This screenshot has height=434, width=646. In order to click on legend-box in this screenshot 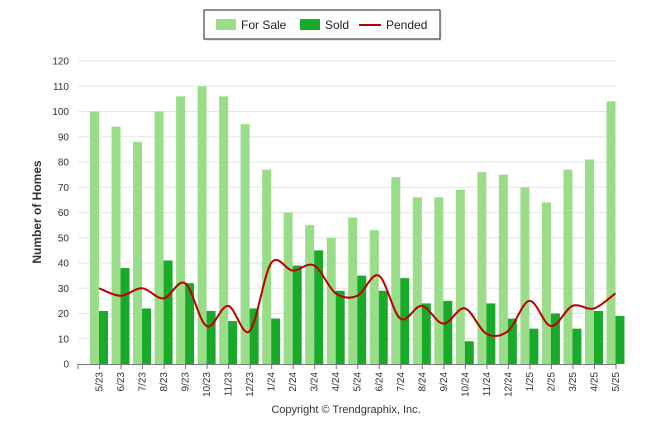, I will do `click(322, 24)`.